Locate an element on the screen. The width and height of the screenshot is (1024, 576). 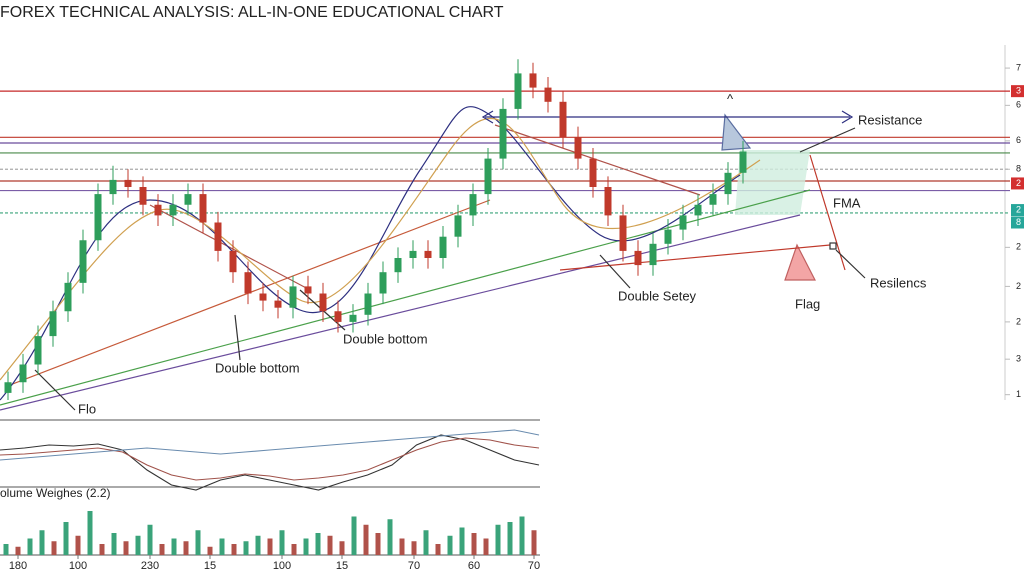
flag-triangle is located at coordinates (800, 262).